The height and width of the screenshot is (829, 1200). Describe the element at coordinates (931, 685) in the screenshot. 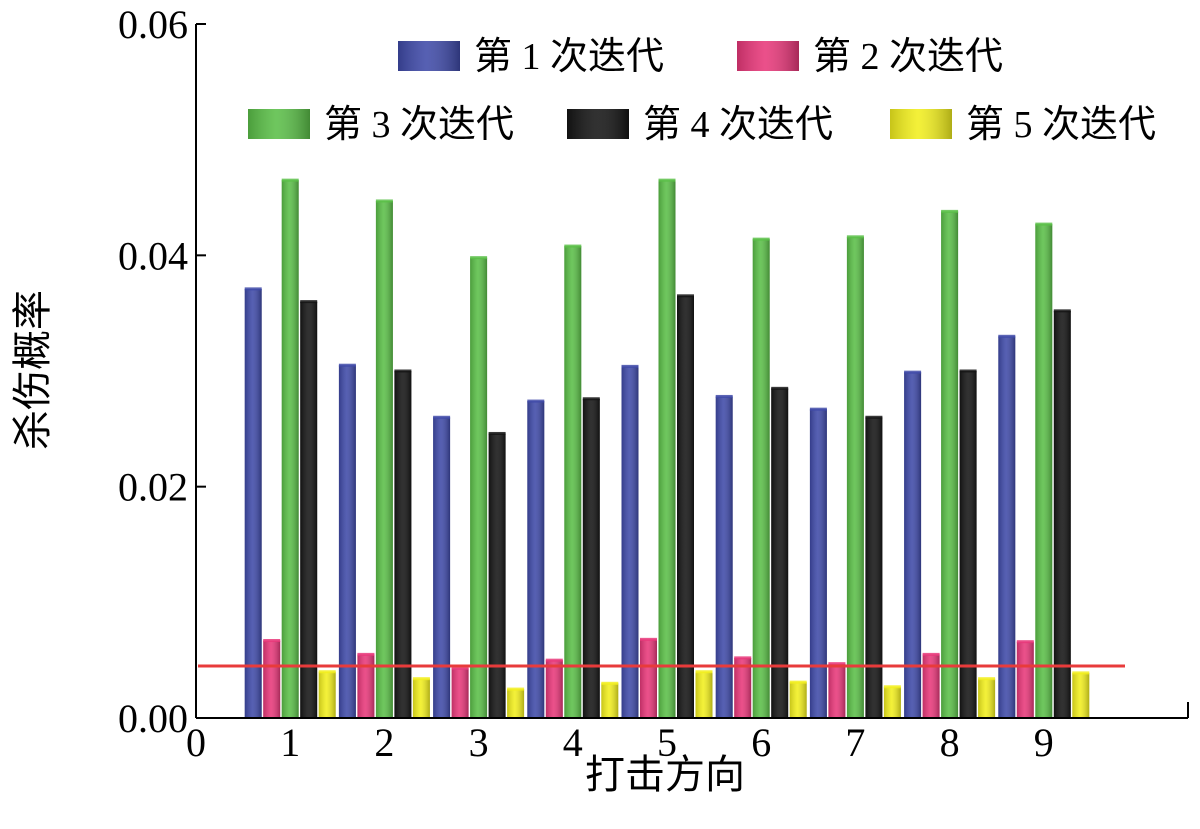

I see `bar-series2-cat8` at that location.